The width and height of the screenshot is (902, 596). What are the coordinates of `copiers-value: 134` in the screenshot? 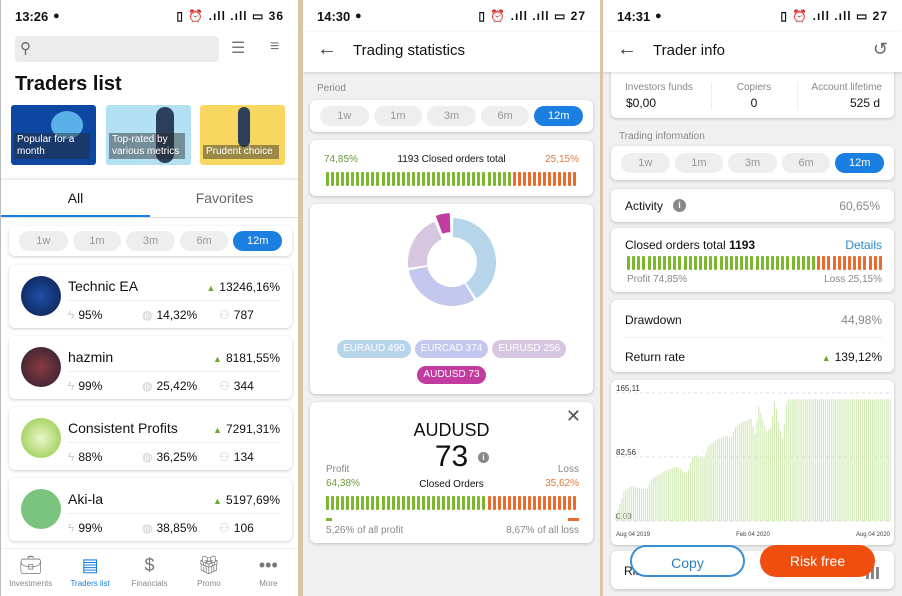 It's located at (243, 457).